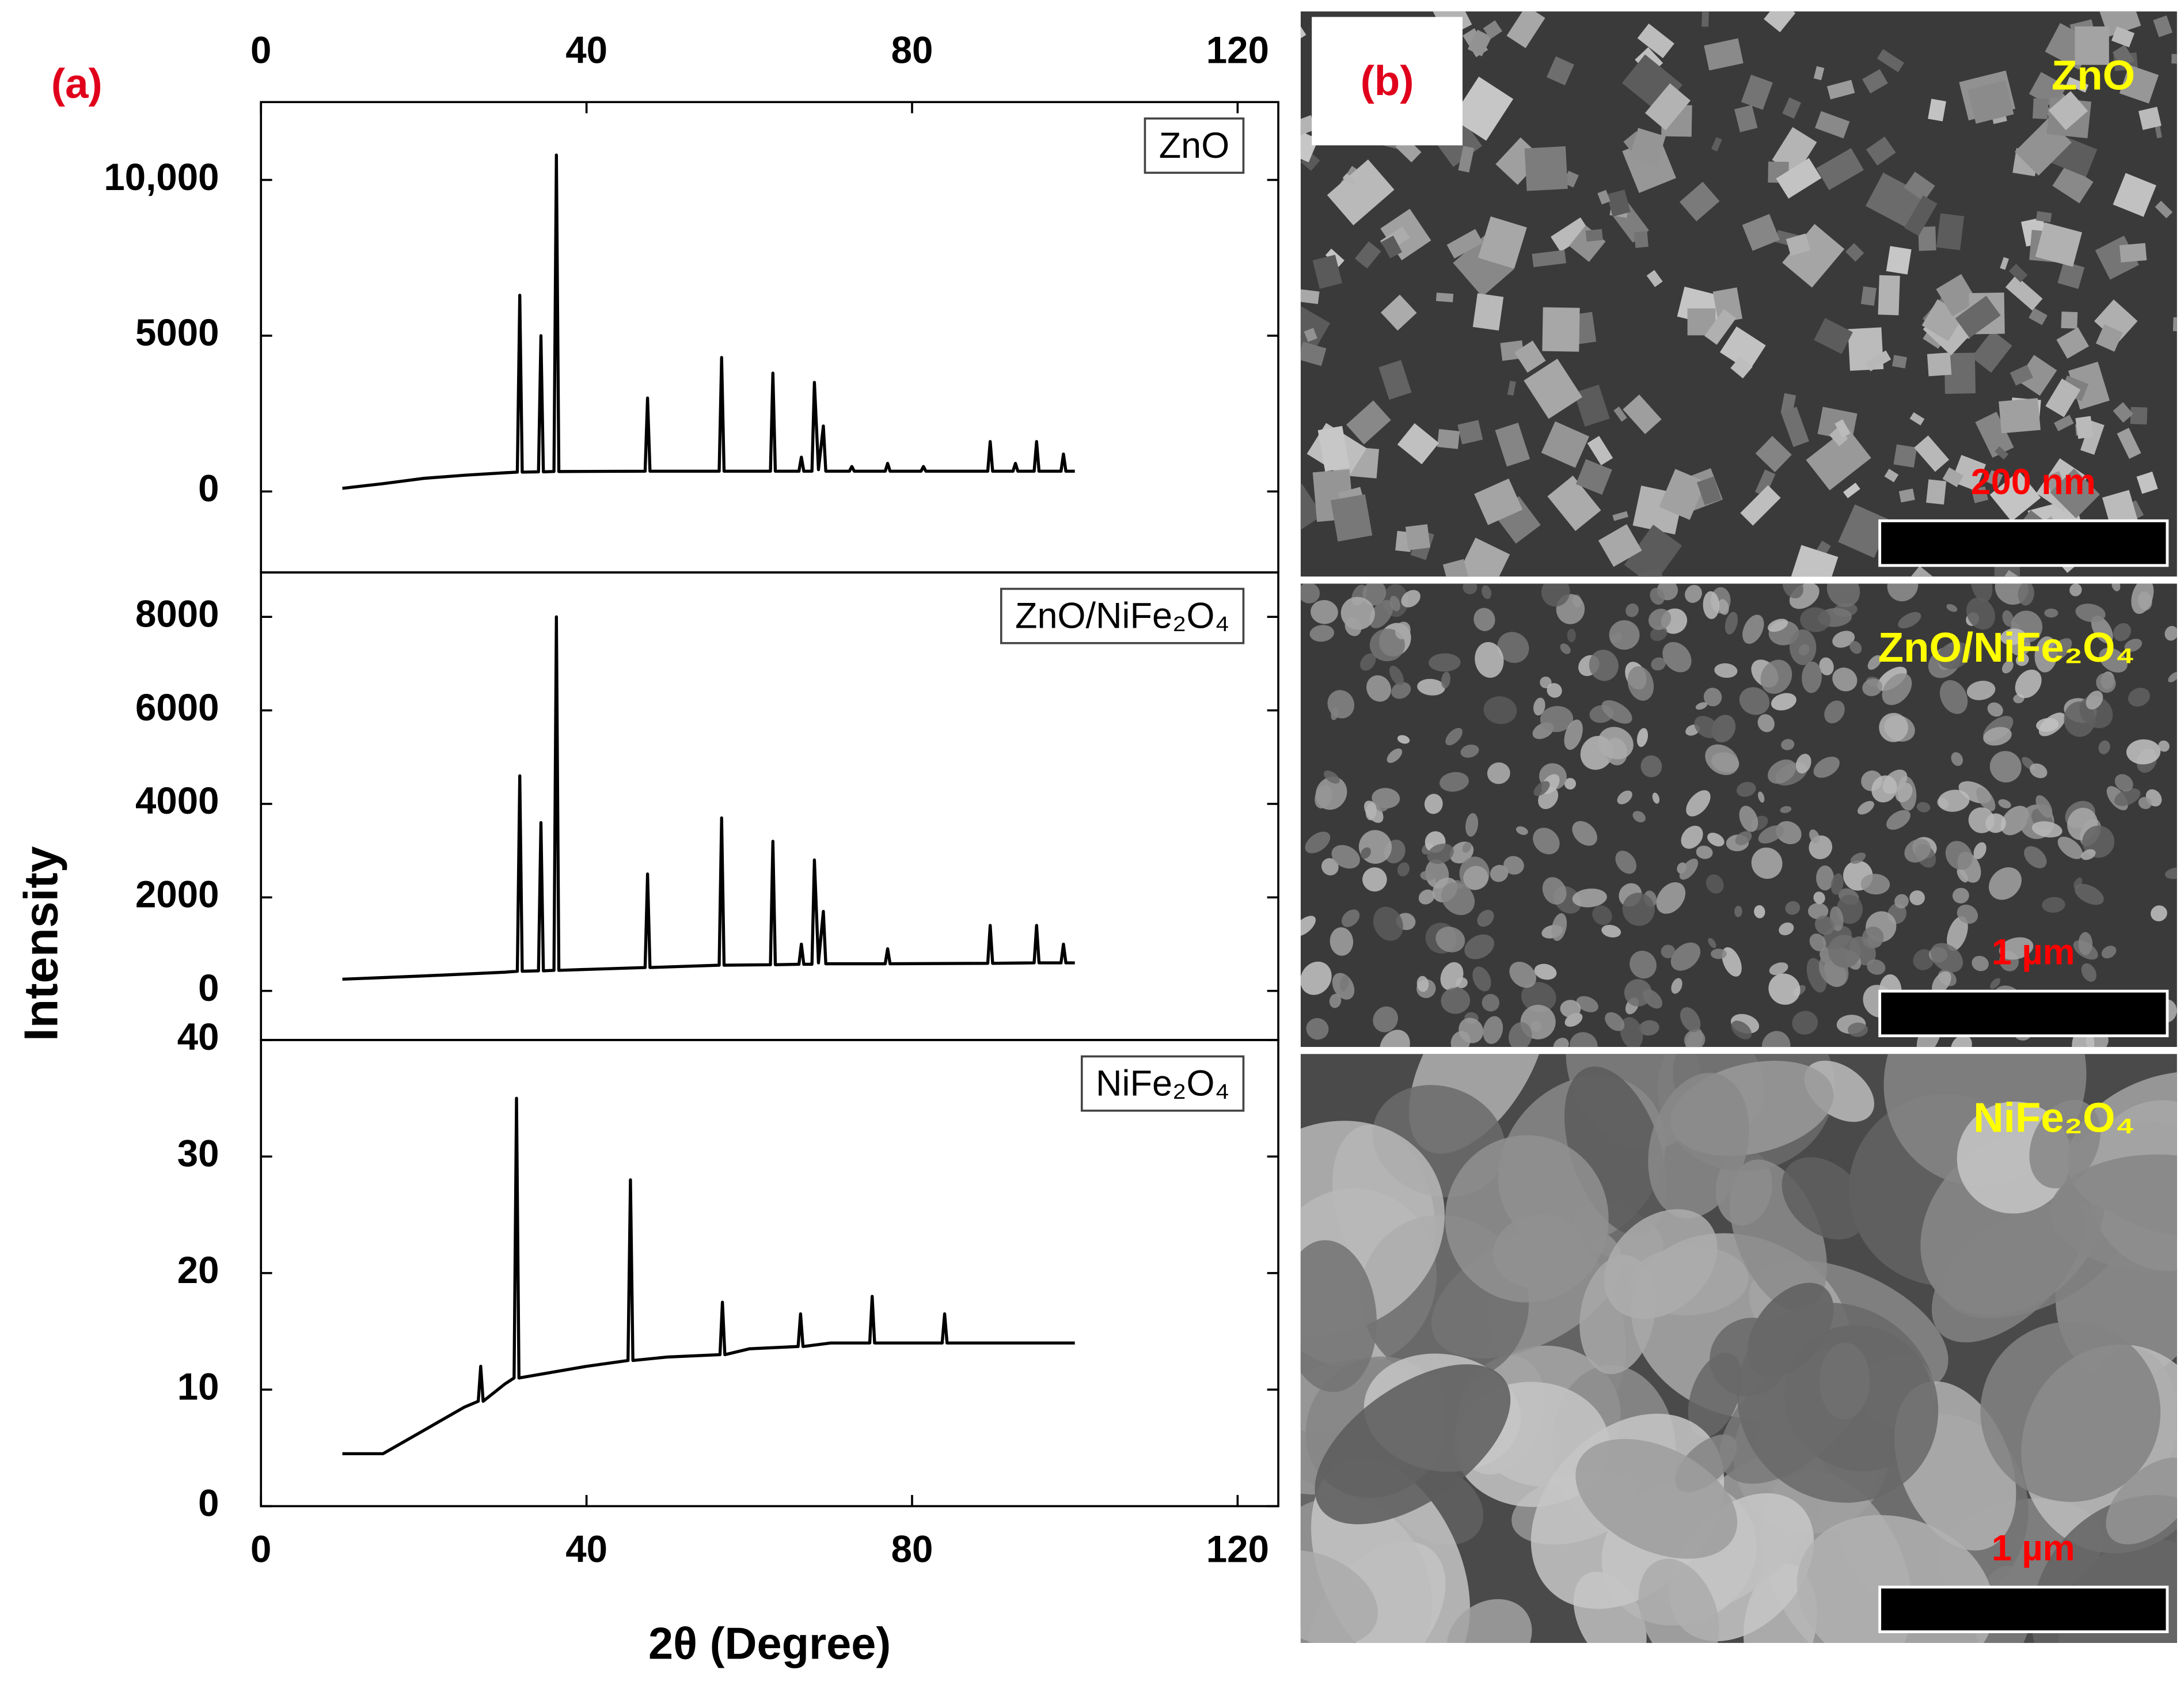 The image size is (2184, 1685). Describe the element at coordinates (177, 707) in the screenshot. I see `y-tick-label: 6000` at that location.